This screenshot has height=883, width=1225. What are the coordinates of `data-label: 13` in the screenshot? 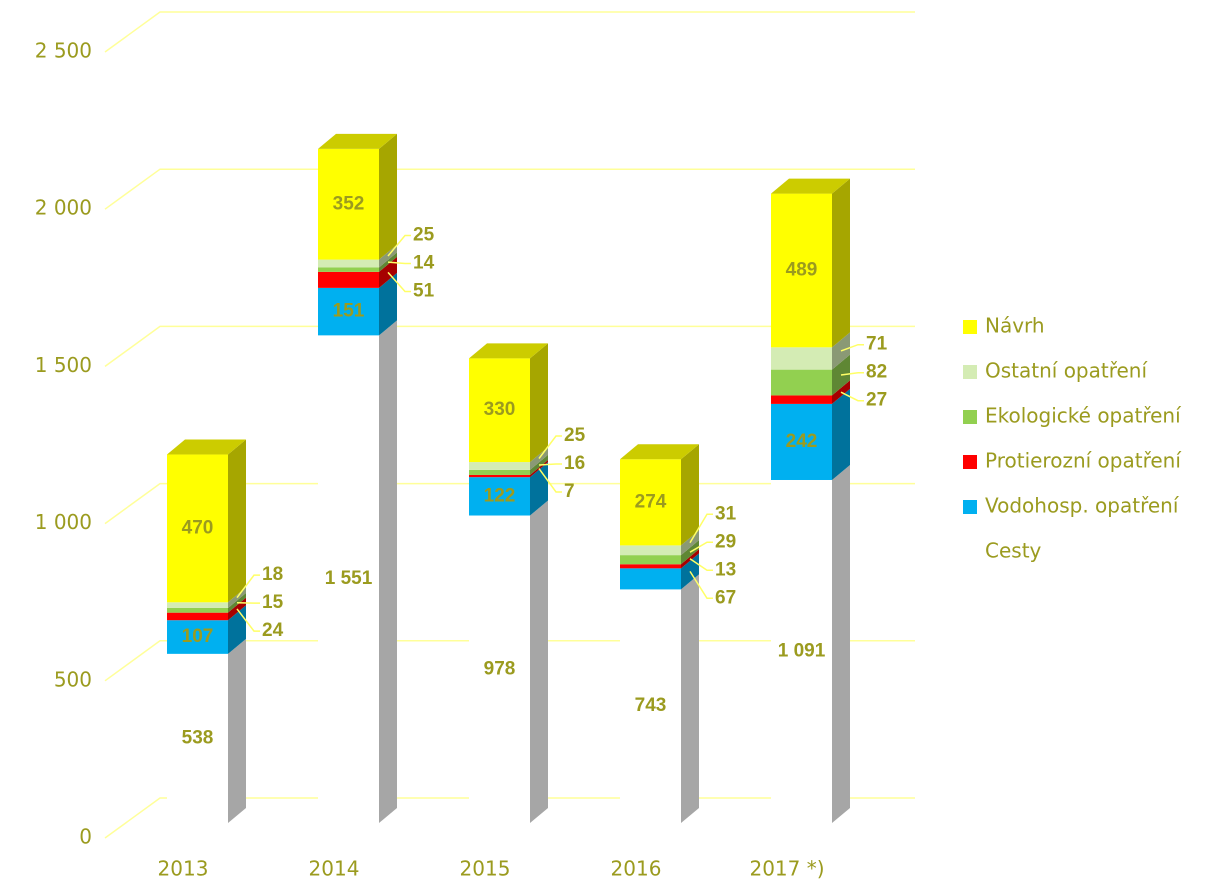 It's located at (725, 569).